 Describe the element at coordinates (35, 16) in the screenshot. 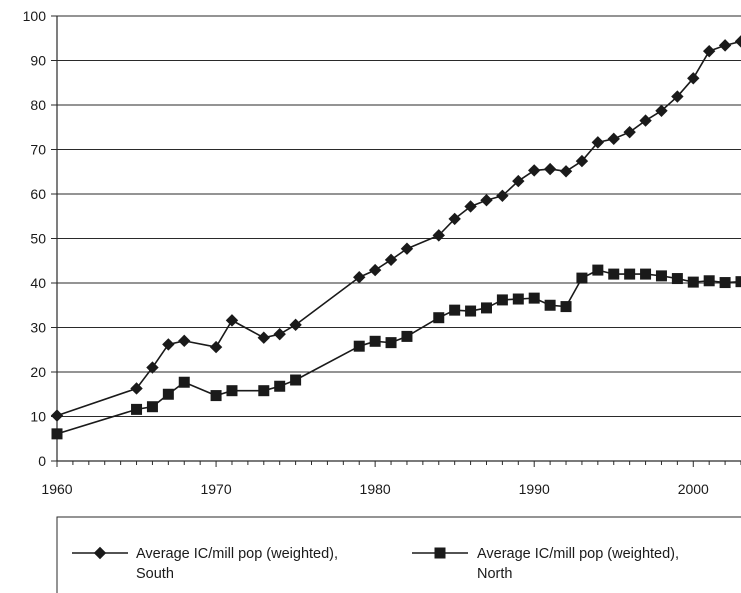

I see `y-tick-label: 100` at that location.